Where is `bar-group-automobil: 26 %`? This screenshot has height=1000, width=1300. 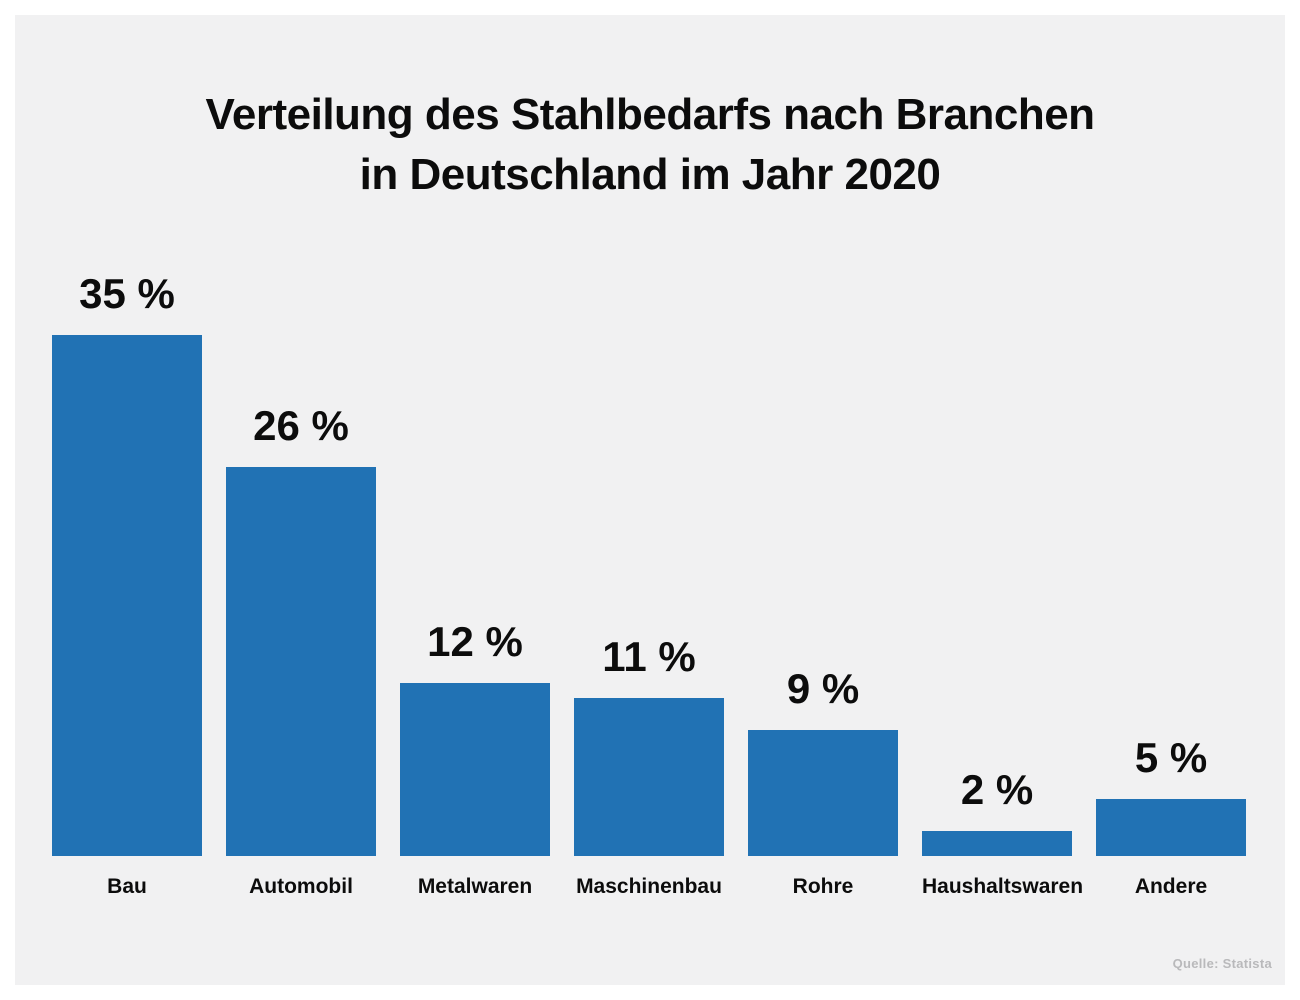
bar-group-automobil: 26 % is located at coordinates (301, 564).